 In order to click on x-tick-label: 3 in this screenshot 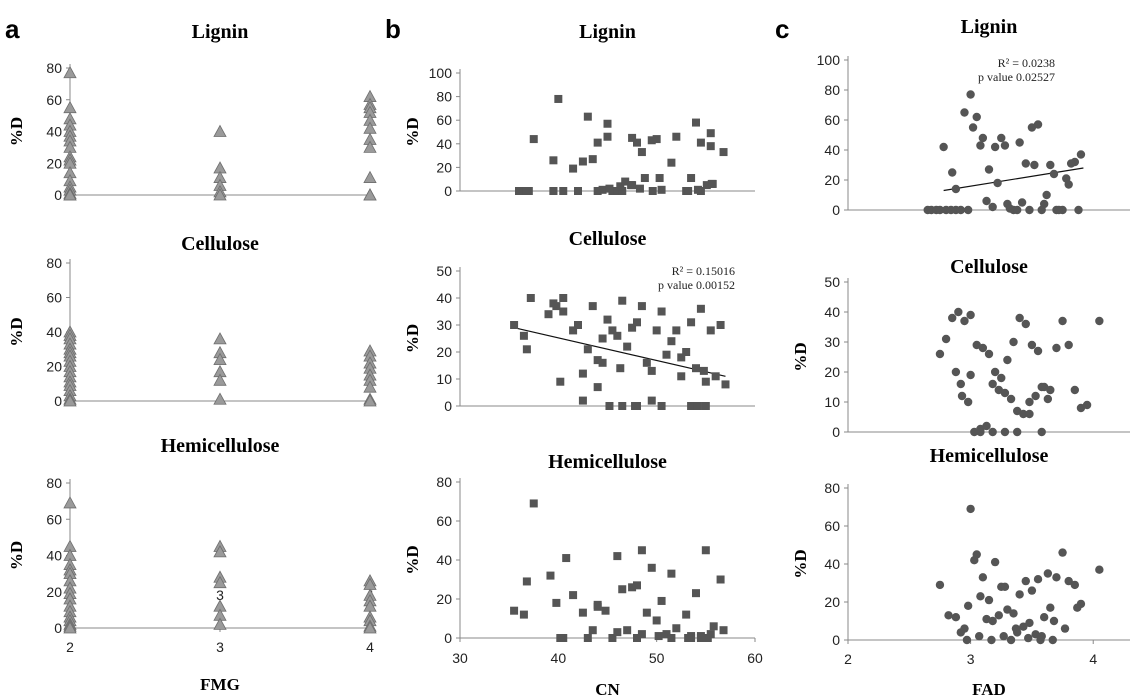, I will do `click(220, 647)`.